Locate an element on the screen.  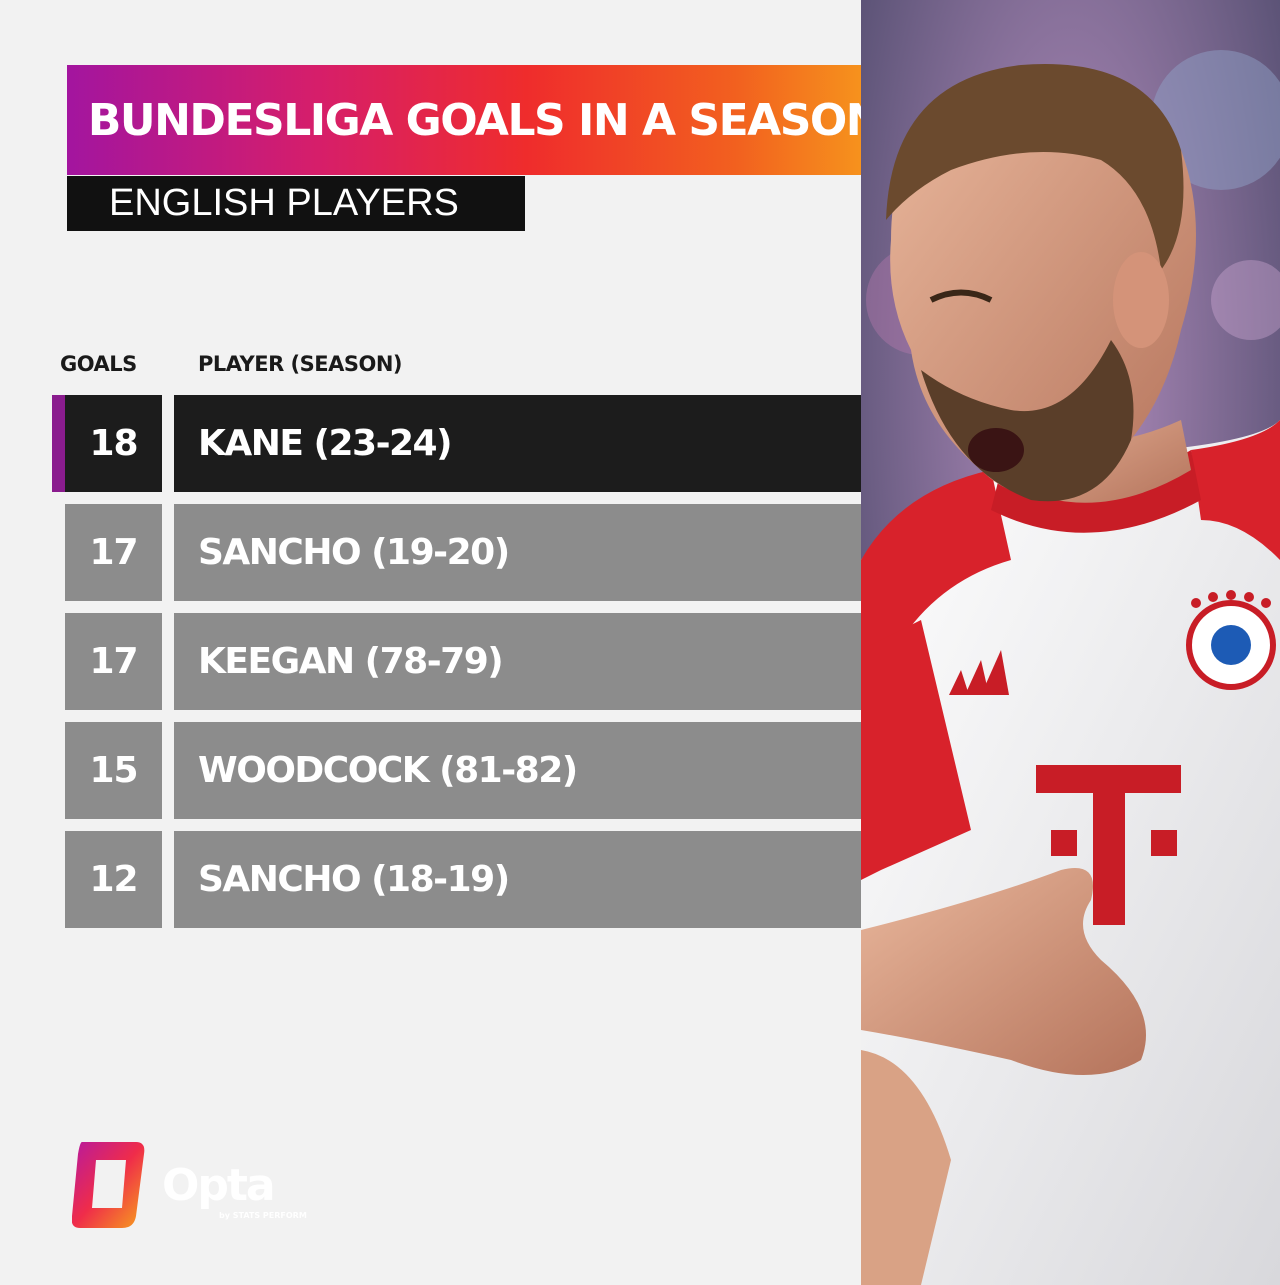
player-cell: KEEGAN (78-79) is located at coordinates (517, 661).